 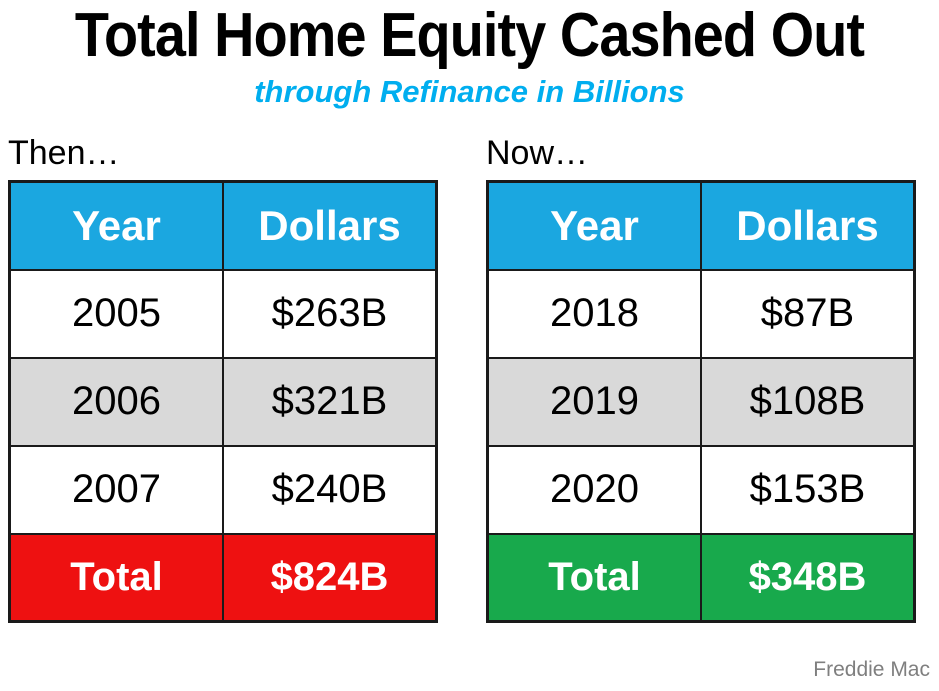 What do you see at coordinates (808, 313) in the screenshot?
I see `dollars-cell: $87B` at bounding box center [808, 313].